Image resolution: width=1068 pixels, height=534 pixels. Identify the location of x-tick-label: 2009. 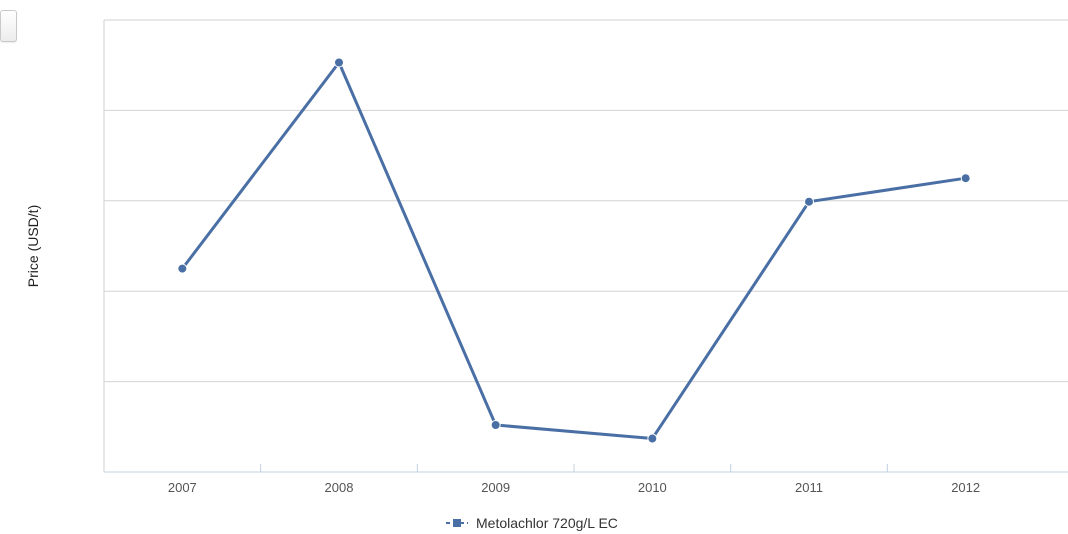
(495, 487).